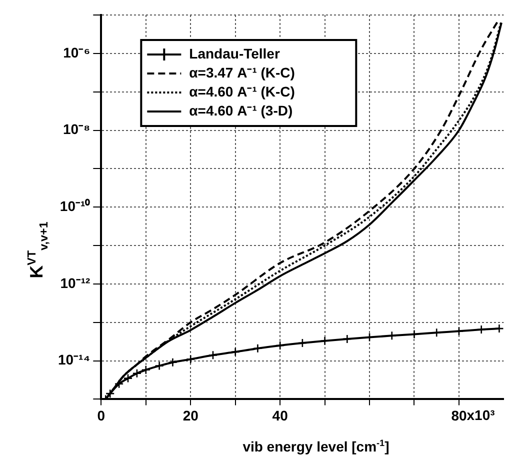 The height and width of the screenshot is (468, 509). What do you see at coordinates (101, 415) in the screenshot?
I see `x-tick-label: 0` at bounding box center [101, 415].